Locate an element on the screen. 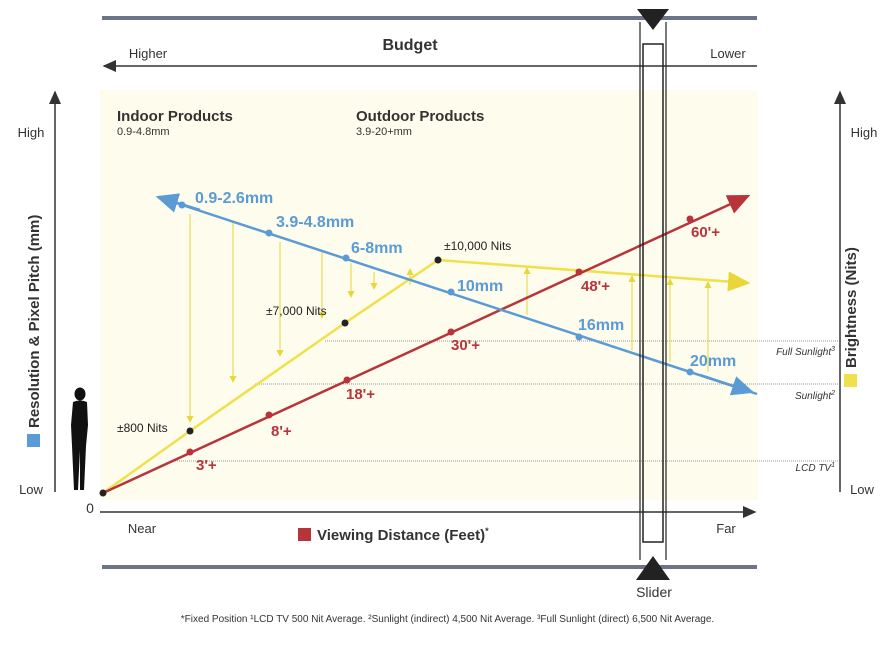 Image resolution: width=895 pixels, height=650 pixels. distance-label: 60'+ is located at coordinates (705, 232).